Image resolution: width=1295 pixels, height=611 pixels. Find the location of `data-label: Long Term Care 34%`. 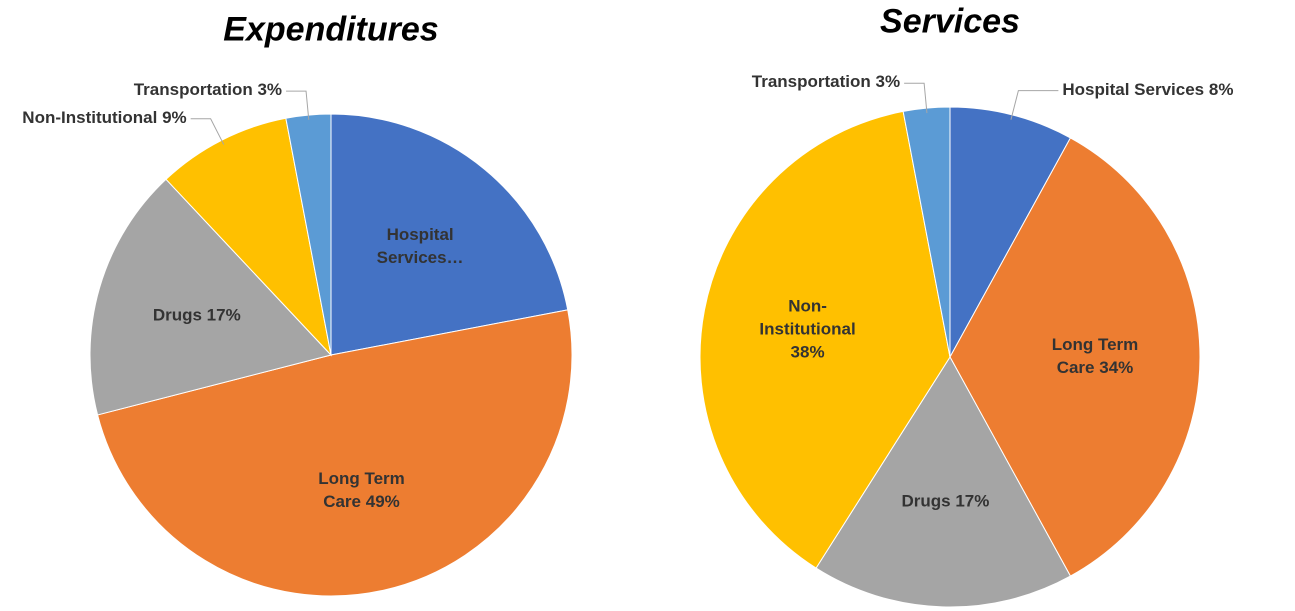

data-label: Long Term Care 34% is located at coordinates (1095, 357).